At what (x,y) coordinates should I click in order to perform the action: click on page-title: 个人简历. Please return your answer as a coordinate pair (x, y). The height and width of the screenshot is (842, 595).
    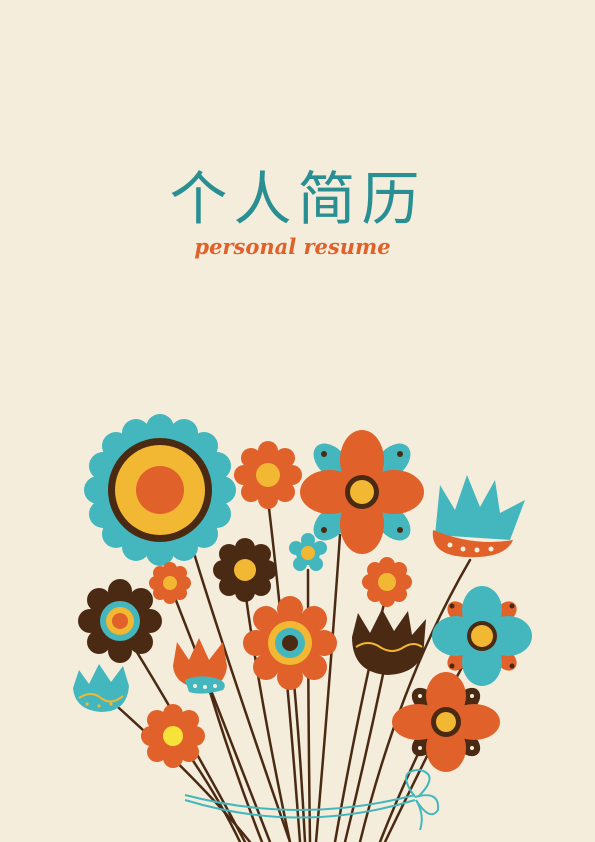
    Looking at the image, I should click on (297, 199).